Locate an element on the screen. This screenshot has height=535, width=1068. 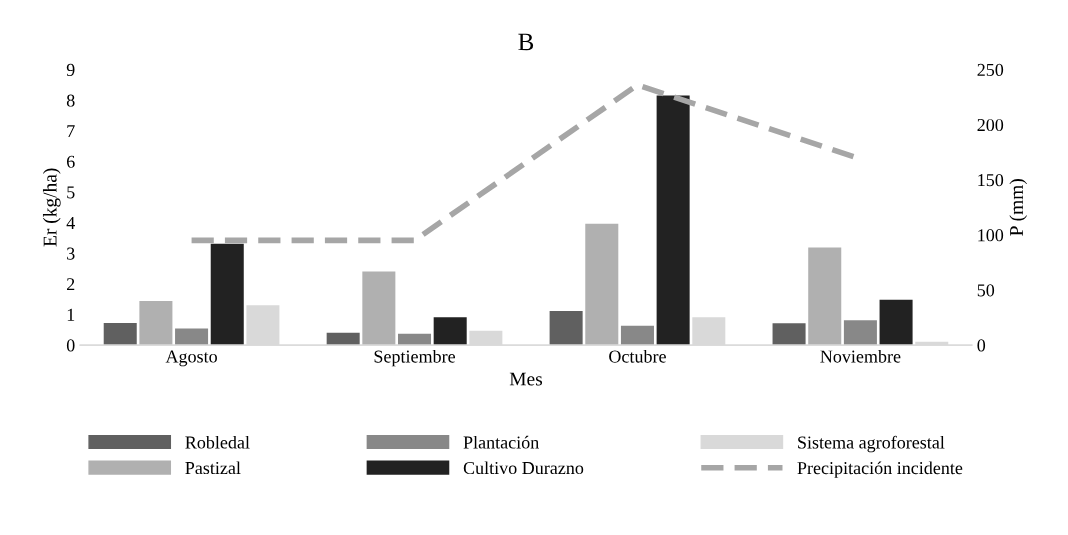
y2-tick-label: 150 is located at coordinates (991, 180).